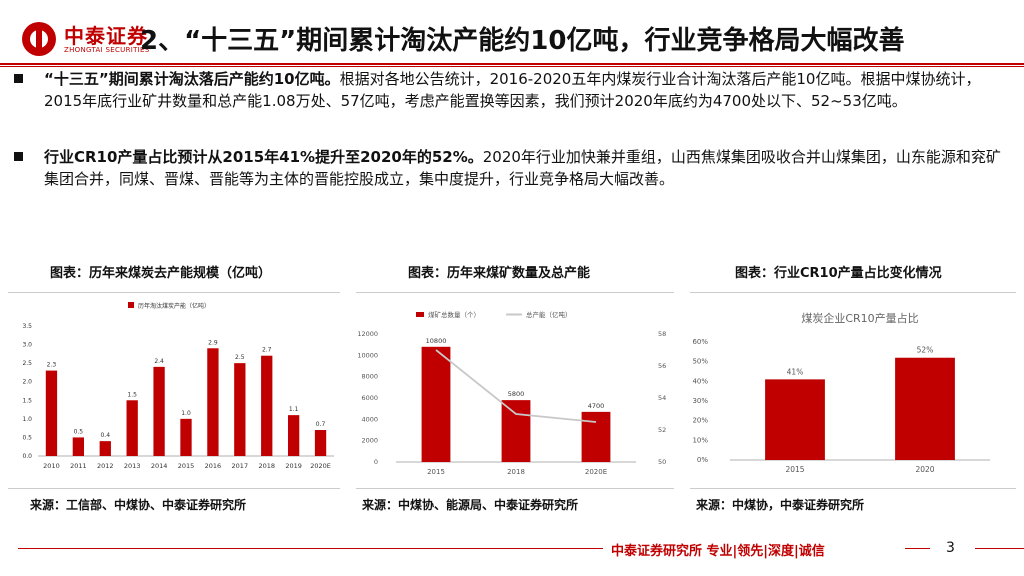 This screenshot has height=576, width=1024. What do you see at coordinates (454, 314) in the screenshot?
I see `legend-label: 煤矿总数量（个）` at bounding box center [454, 314].